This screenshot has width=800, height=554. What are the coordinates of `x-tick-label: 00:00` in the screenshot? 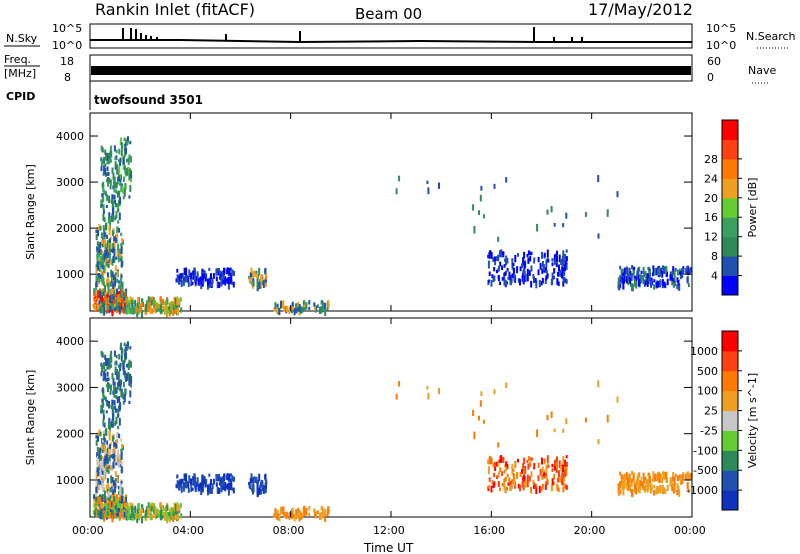 It's located at (88, 530).